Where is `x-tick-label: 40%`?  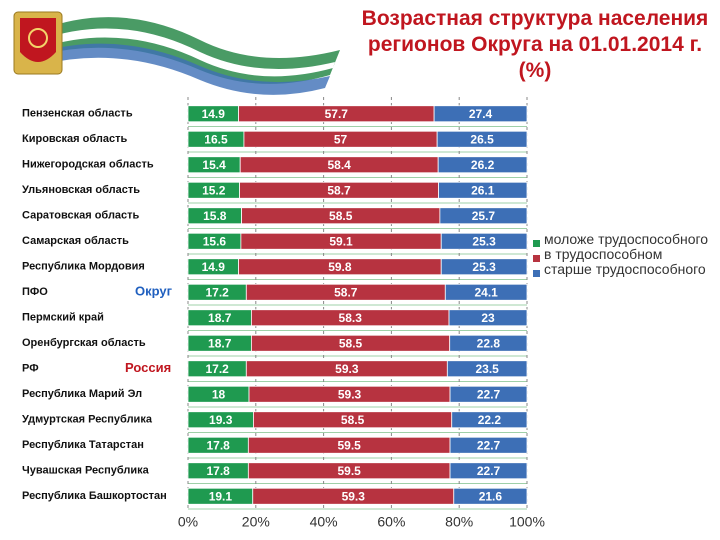 x-tick-label: 40% is located at coordinates (324, 522).